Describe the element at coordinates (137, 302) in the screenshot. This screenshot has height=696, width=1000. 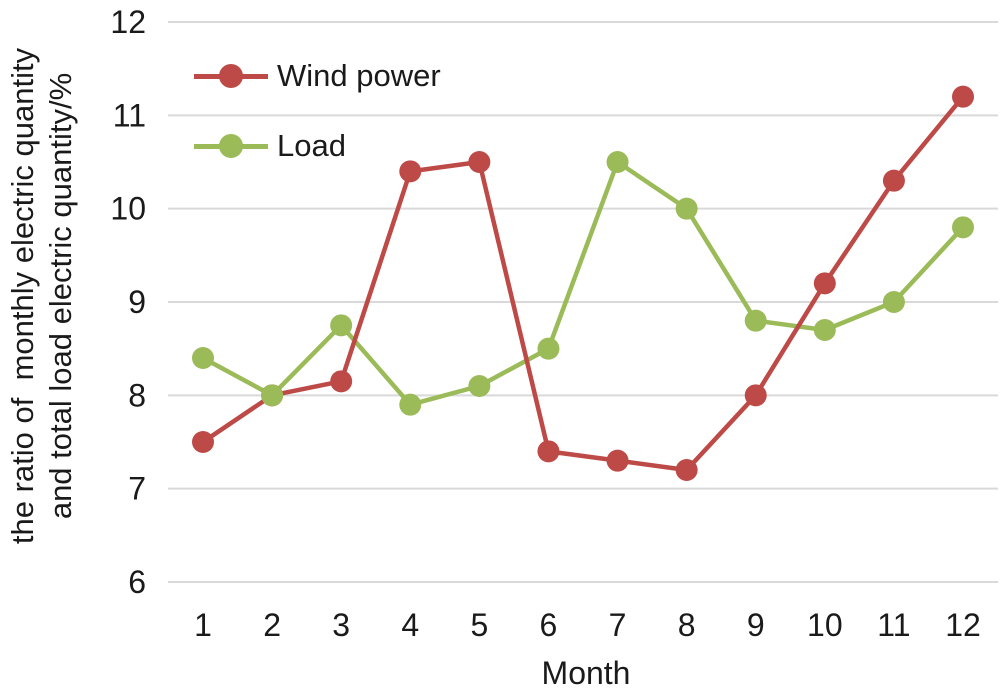
I see `y-tick-label-9: 9` at that location.